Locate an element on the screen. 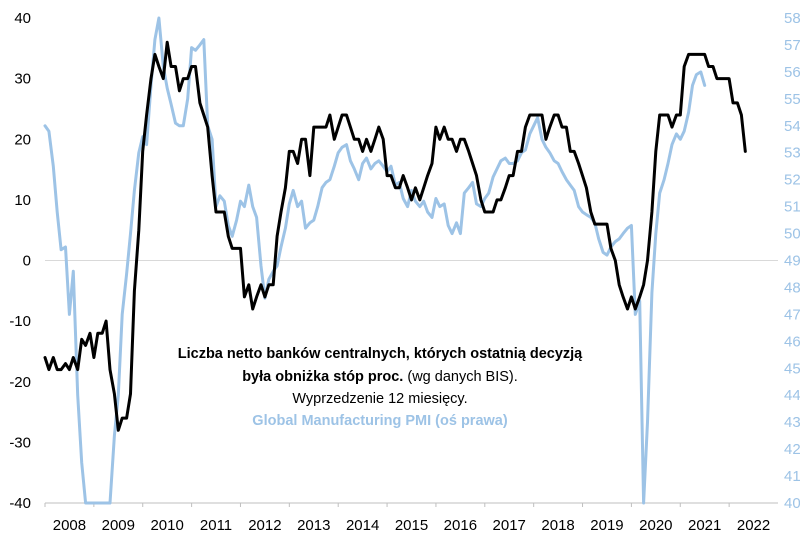 The image size is (800, 547). annotation-line-2-bold: była obniżka stóp proc. is located at coordinates (322, 377).